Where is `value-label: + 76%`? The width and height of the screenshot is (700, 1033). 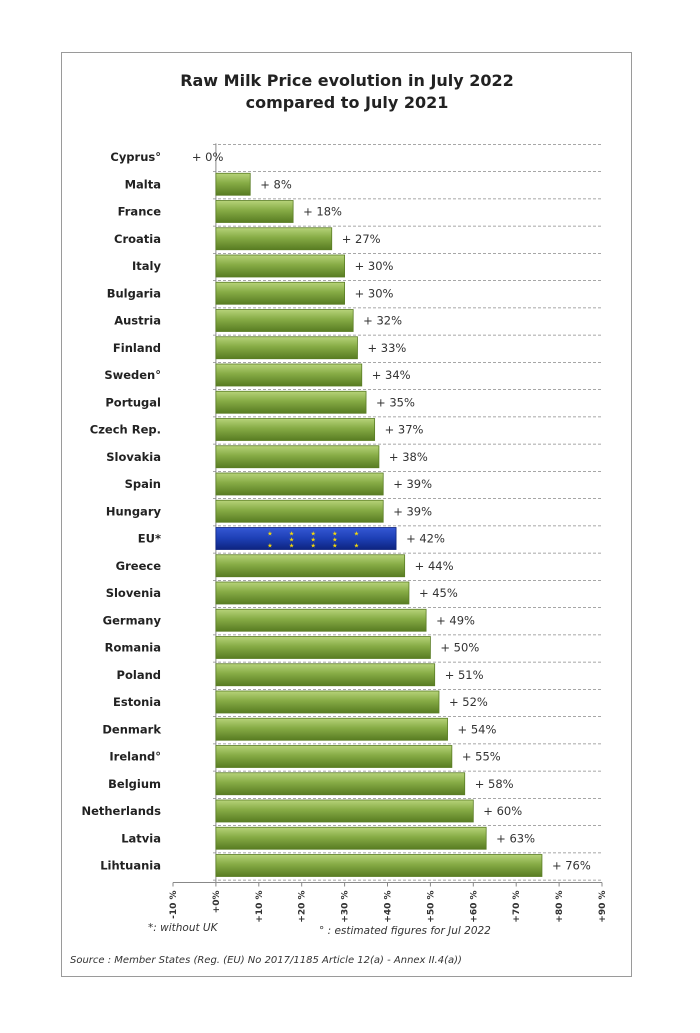
value-label: + 76% is located at coordinates (571, 866).